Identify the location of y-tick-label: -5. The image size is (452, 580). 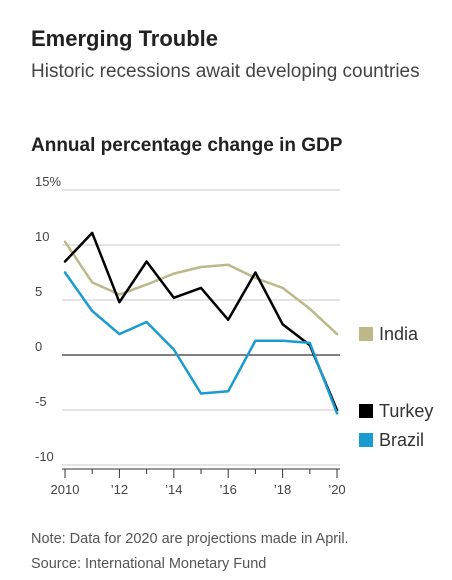
(41, 401).